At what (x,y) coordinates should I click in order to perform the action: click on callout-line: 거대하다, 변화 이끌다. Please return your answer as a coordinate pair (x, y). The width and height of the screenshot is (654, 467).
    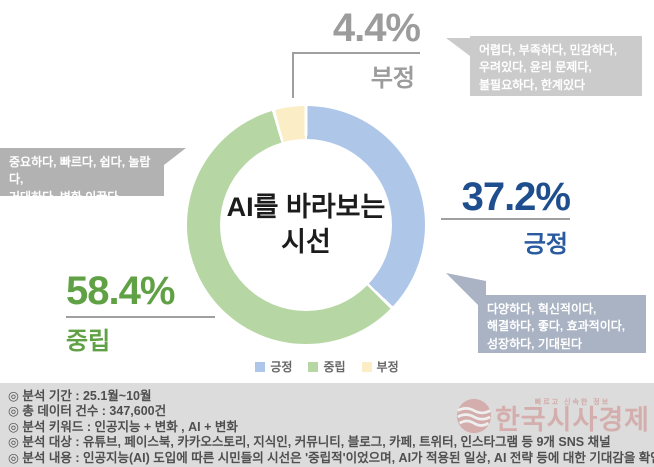
    Looking at the image, I should click on (64, 196).